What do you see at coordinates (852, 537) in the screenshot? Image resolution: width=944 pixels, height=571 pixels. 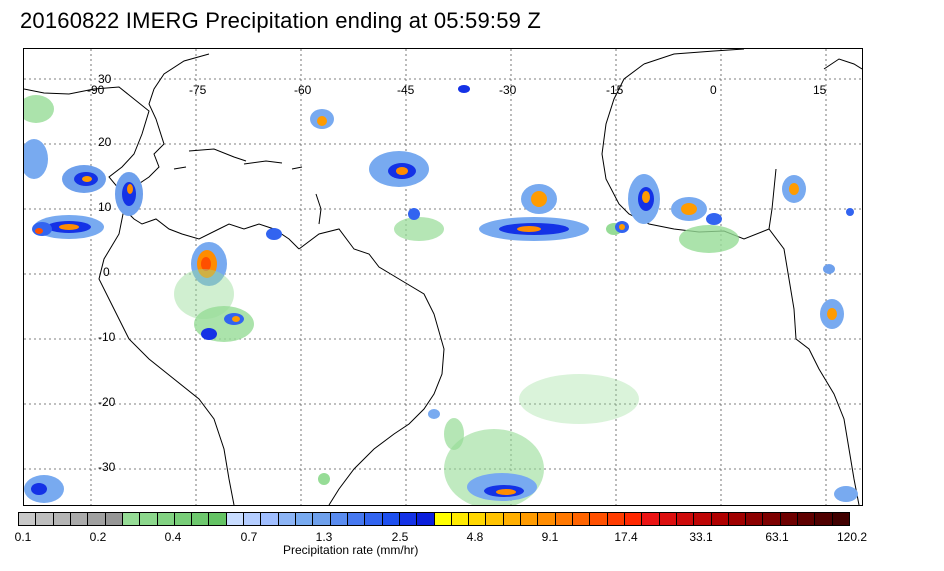 I see `colorbar-tick: 120.2` at bounding box center [852, 537].